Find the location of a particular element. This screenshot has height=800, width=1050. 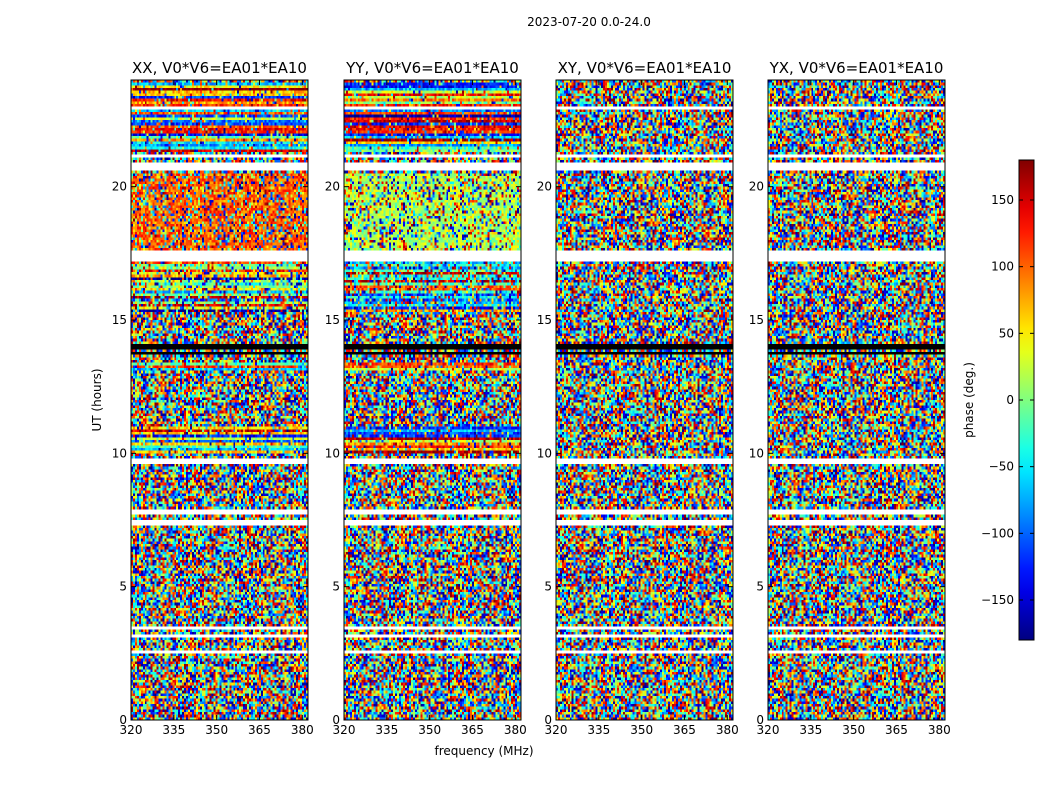

colorbar-tick-label: 0 is located at coordinates (1010, 400).